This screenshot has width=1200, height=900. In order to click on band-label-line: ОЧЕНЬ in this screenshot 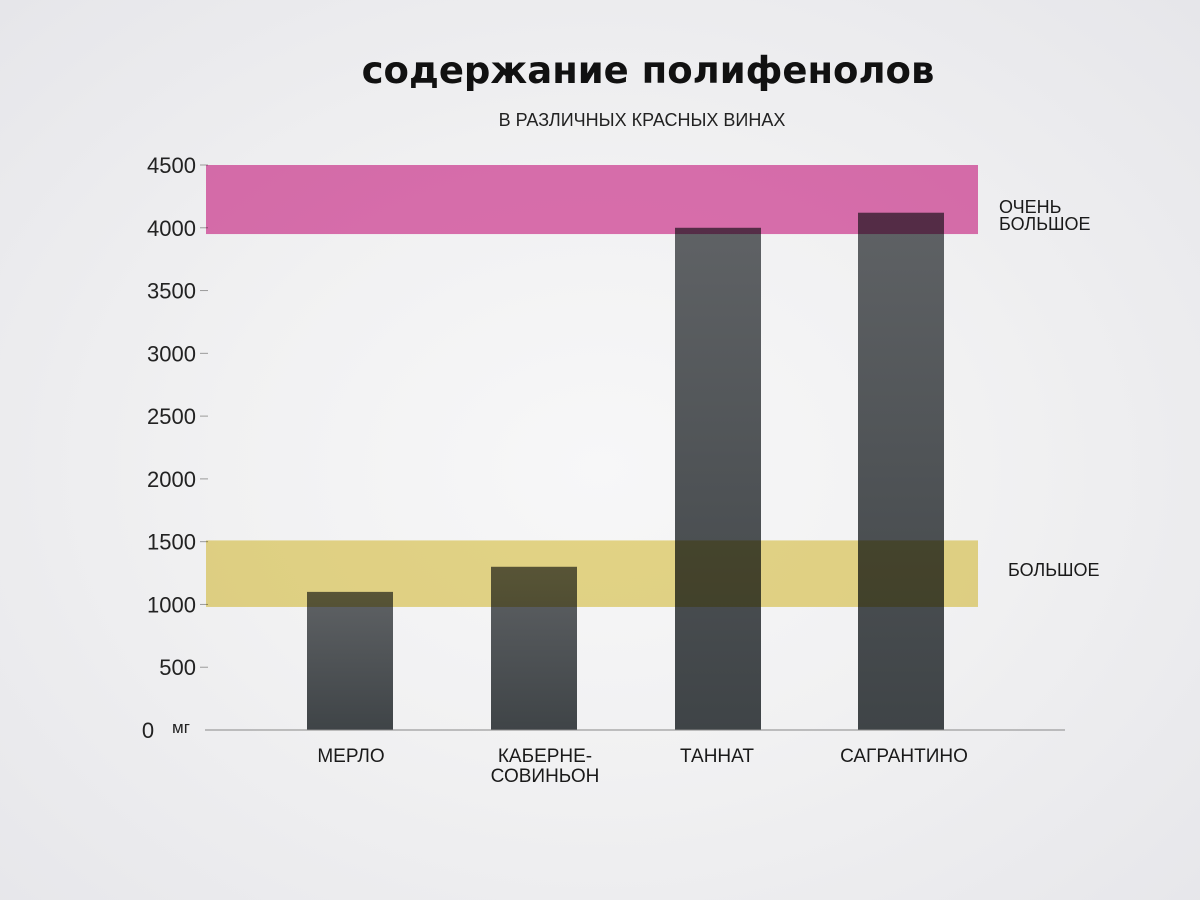, I will do `click(1030, 207)`.